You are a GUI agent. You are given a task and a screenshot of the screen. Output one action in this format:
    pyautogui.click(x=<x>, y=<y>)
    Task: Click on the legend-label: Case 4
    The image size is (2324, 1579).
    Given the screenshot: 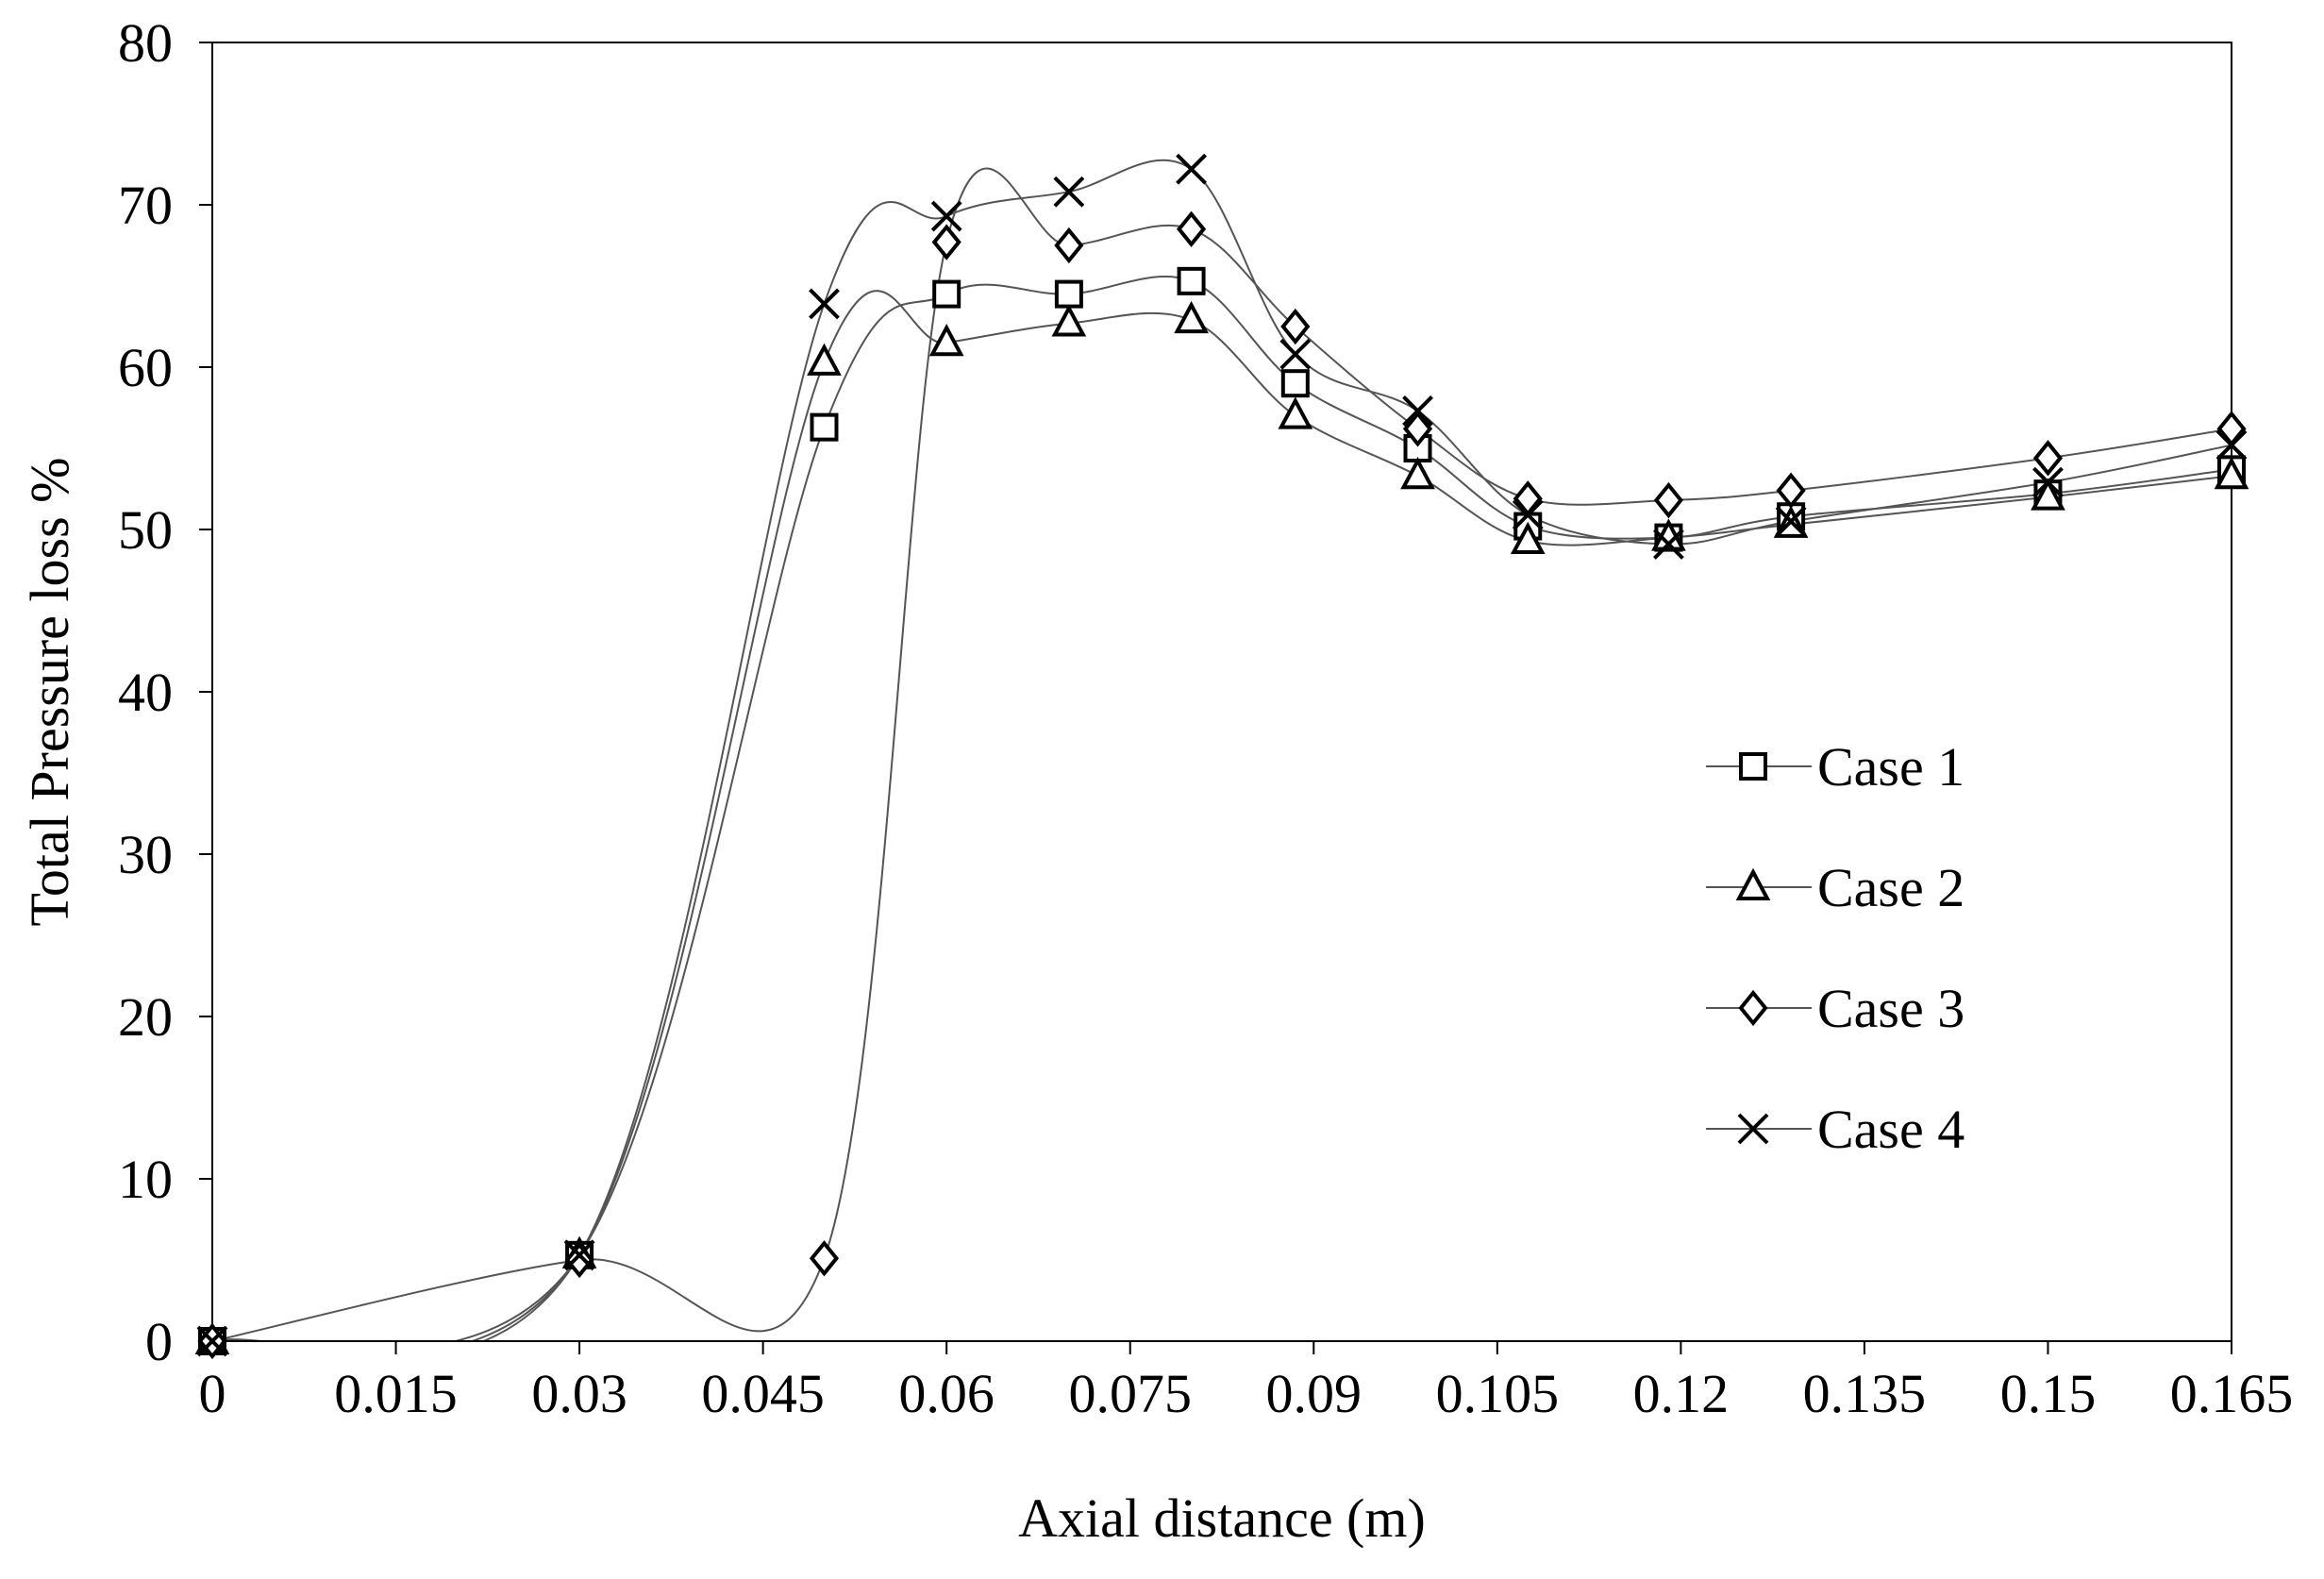 What is the action you would take?
    pyautogui.click(x=1891, y=1129)
    